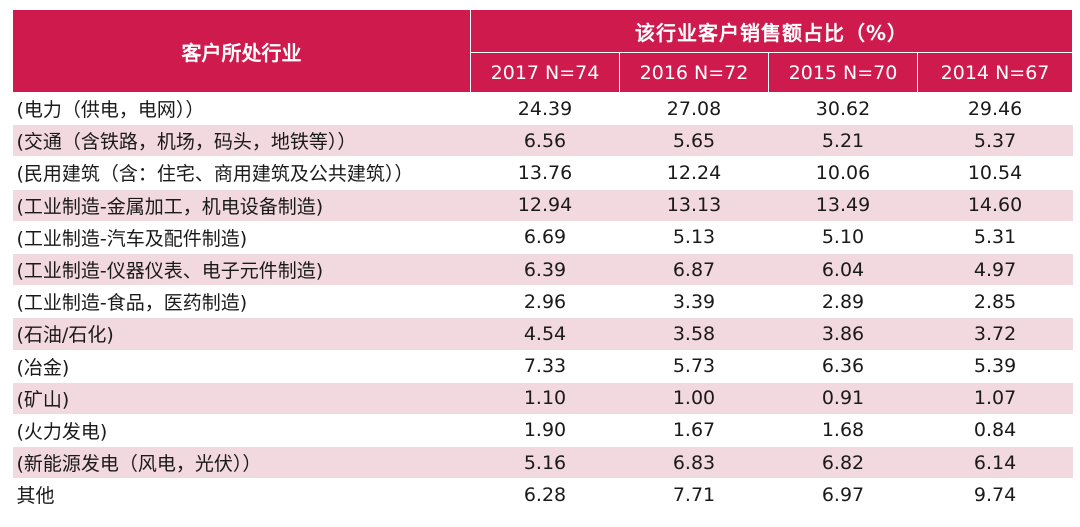 This screenshot has width=1080, height=527. I want to click on industry-name-cell: (火力发电), so click(241, 431).